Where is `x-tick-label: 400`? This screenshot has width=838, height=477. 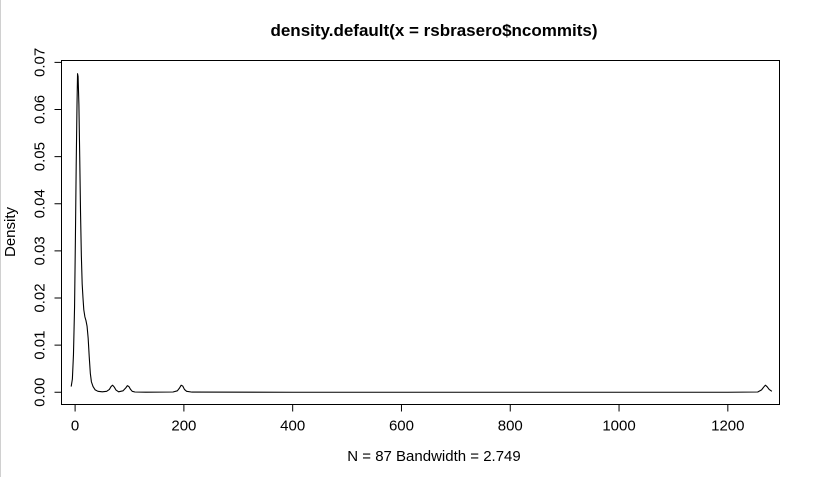 x-tick-label: 400 is located at coordinates (292, 426).